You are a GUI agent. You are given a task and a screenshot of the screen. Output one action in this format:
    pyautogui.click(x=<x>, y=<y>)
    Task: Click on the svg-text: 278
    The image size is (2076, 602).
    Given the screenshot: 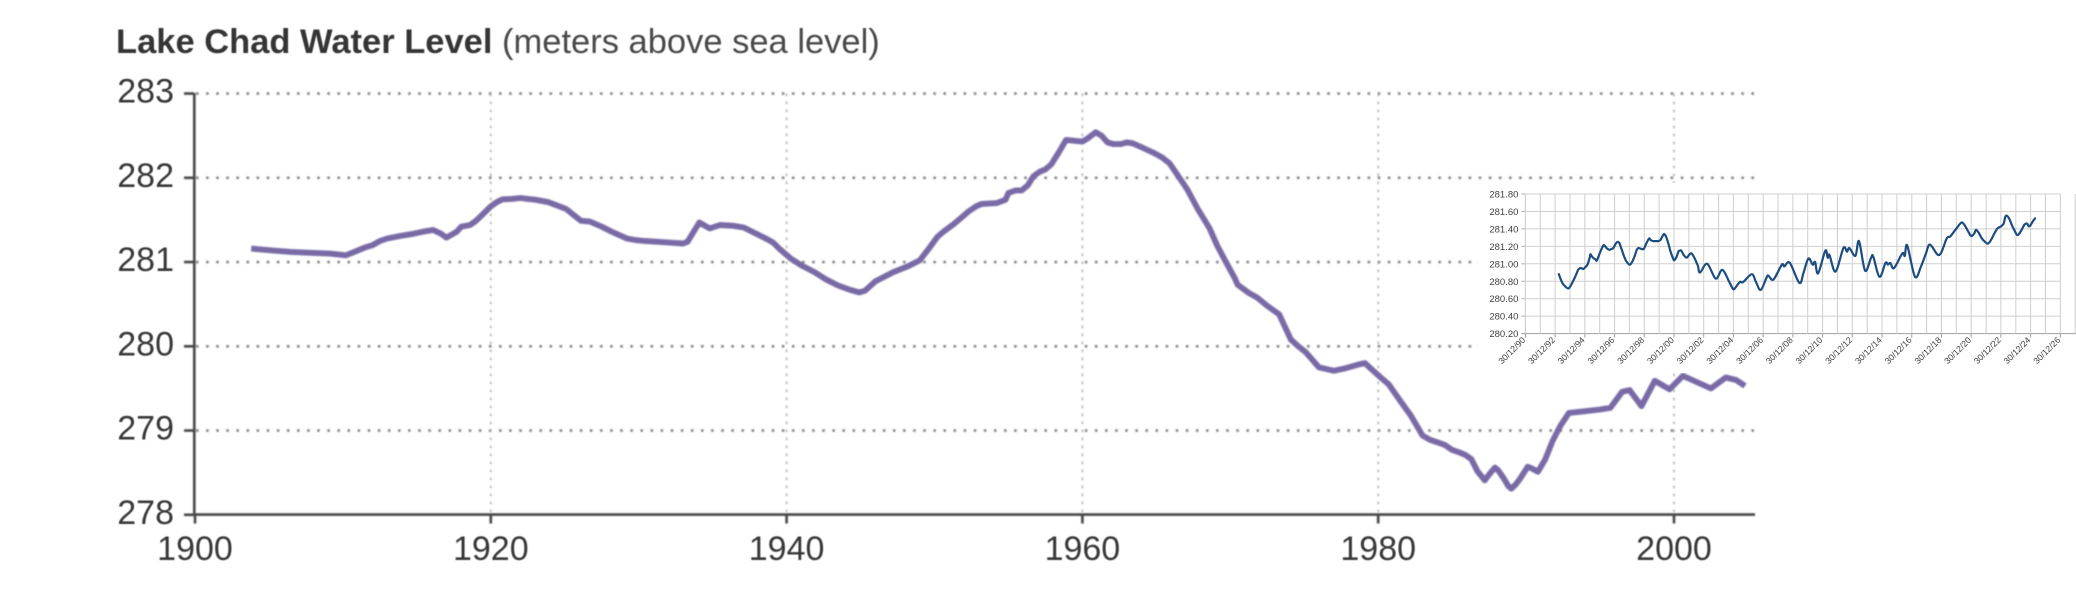 What is the action you would take?
    pyautogui.click(x=145, y=513)
    